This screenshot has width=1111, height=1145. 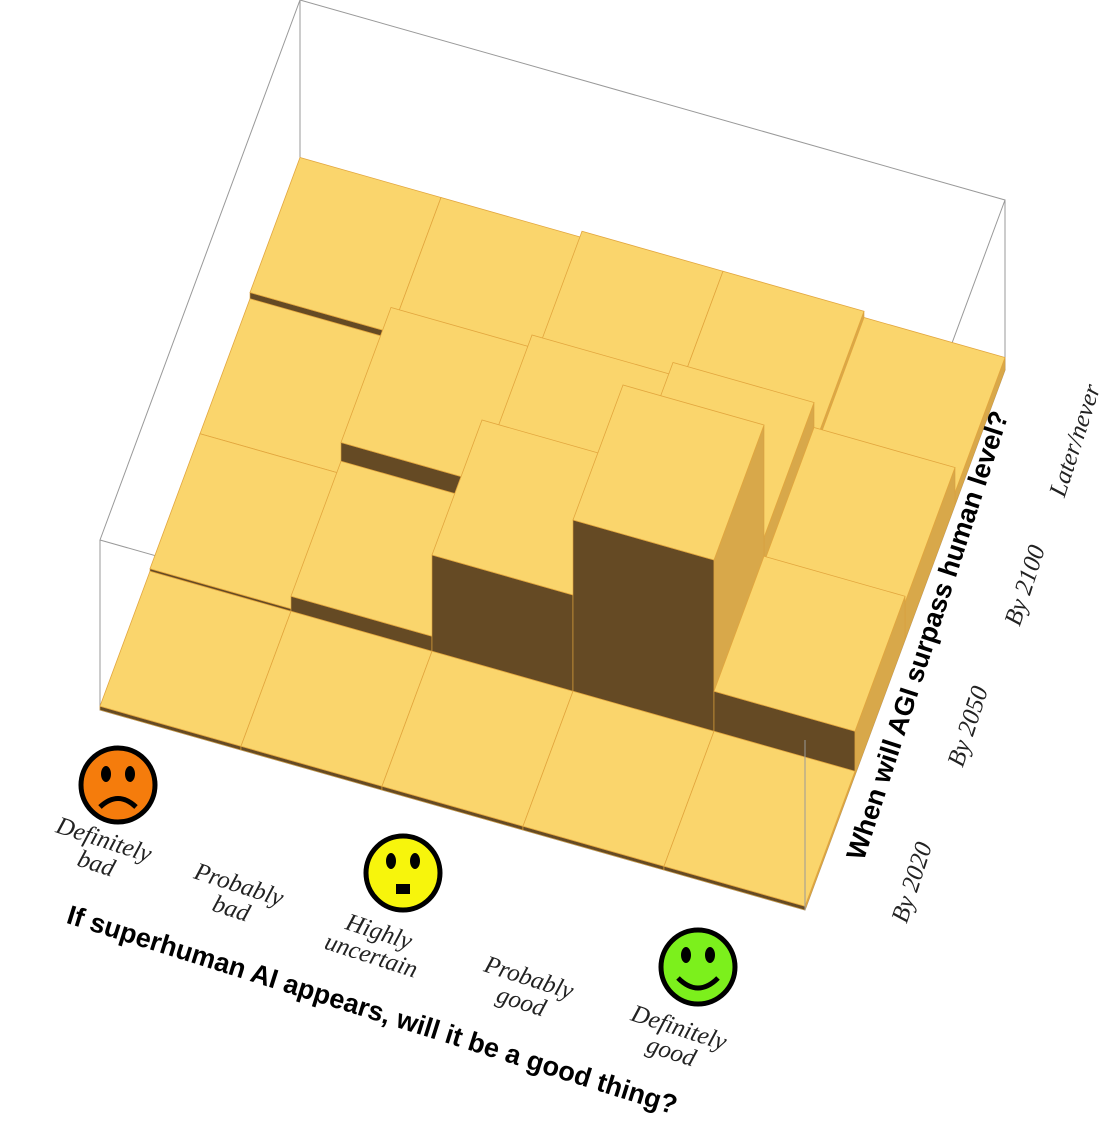 I want to click on face-icon-neutral, so click(x=403, y=873).